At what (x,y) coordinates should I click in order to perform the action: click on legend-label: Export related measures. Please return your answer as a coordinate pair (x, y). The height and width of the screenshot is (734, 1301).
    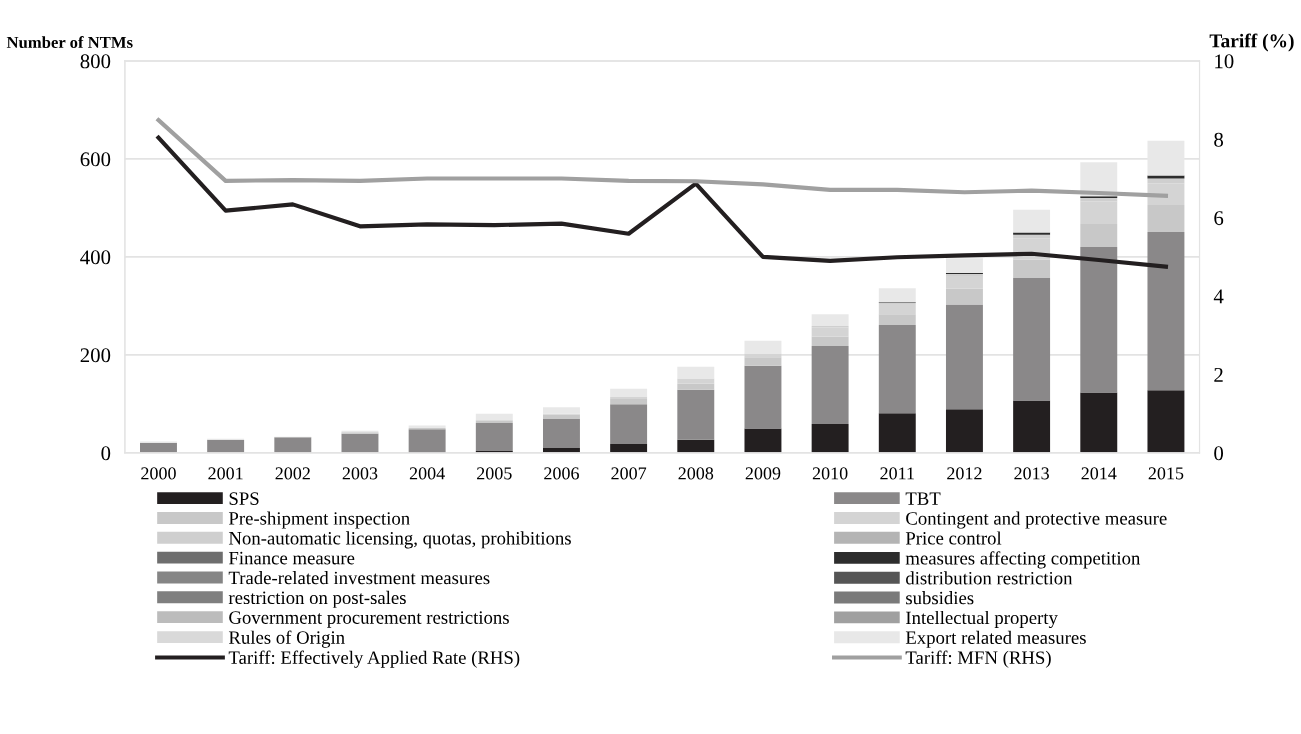
    Looking at the image, I should click on (995, 639).